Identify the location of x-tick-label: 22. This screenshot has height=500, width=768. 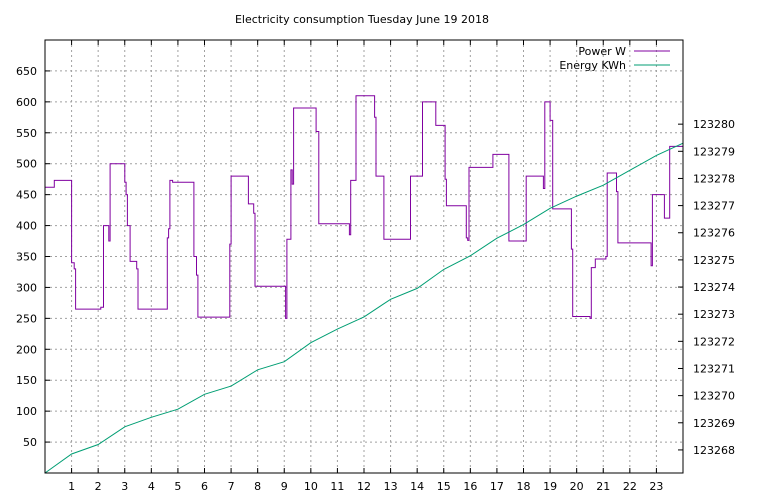
(630, 486).